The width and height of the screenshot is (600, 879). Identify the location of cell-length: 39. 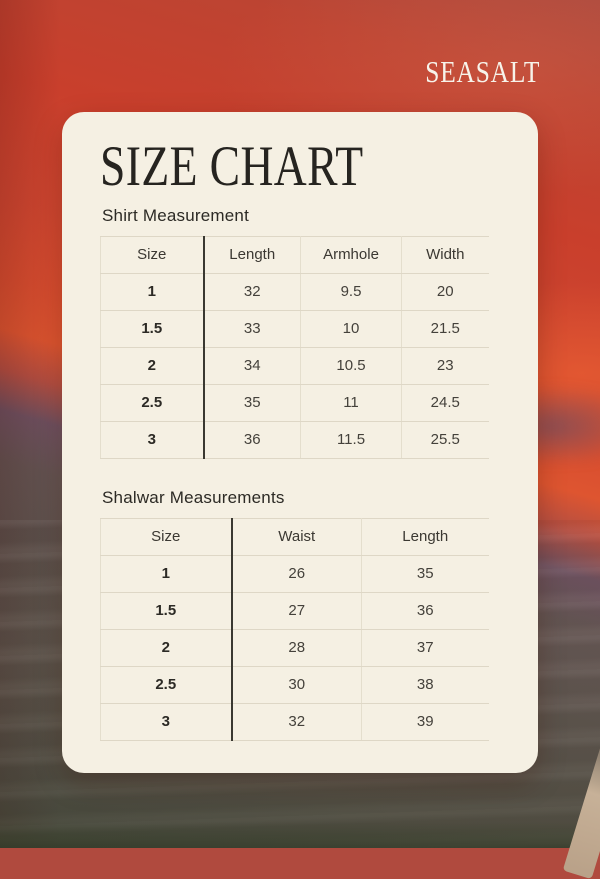
(425, 721).